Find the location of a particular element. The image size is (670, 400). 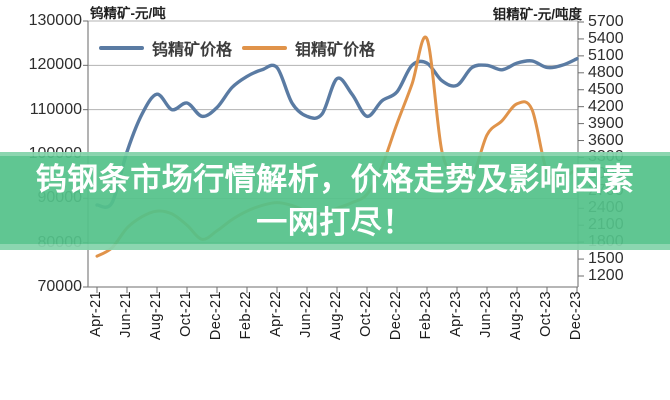

right-axis-label: 4500 is located at coordinates (606, 89).